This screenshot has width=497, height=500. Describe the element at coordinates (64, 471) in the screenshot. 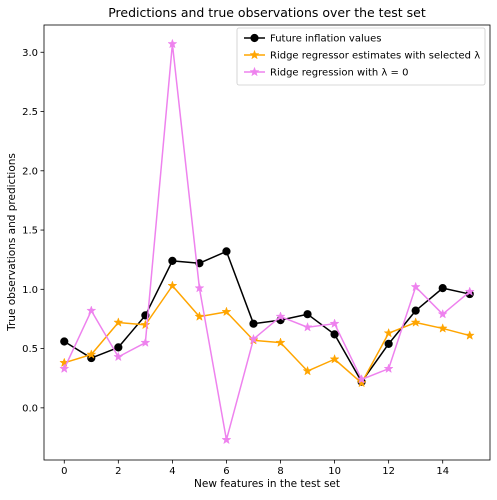

I see `x-tick-label: 0` at that location.